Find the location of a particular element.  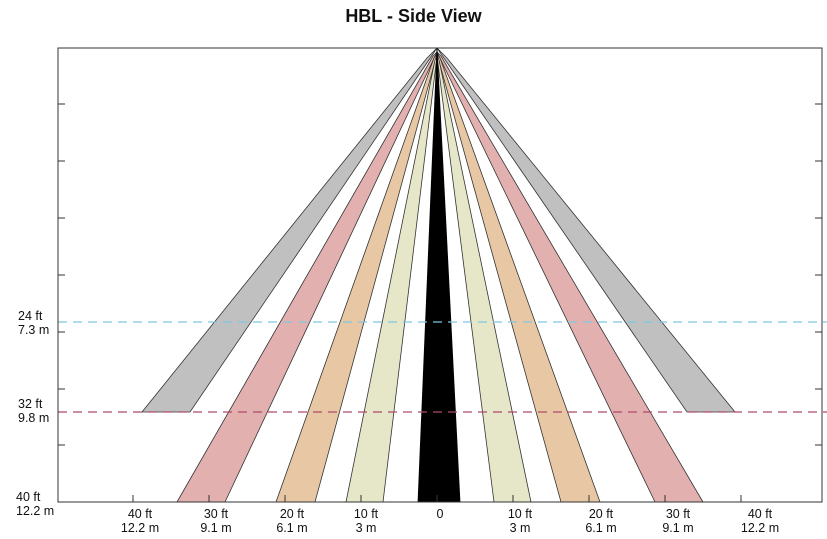

height-label-24ft-m: 7.3 m is located at coordinates (33, 330).